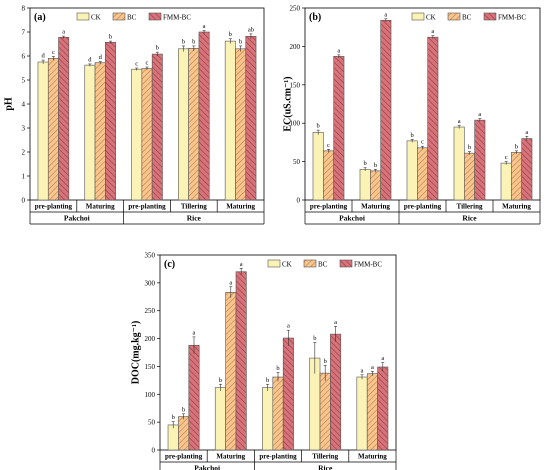 The image size is (550, 470). What do you see at coordinates (295, 47) in the screenshot?
I see `y-tick-label: 200` at bounding box center [295, 47].